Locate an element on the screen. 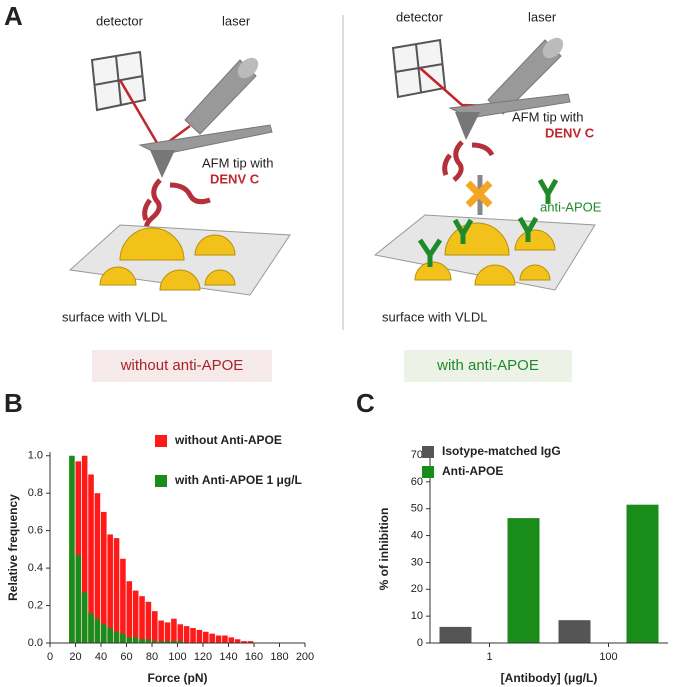 This screenshot has width=685, height=687. panel-label: B is located at coordinates (13, 403).